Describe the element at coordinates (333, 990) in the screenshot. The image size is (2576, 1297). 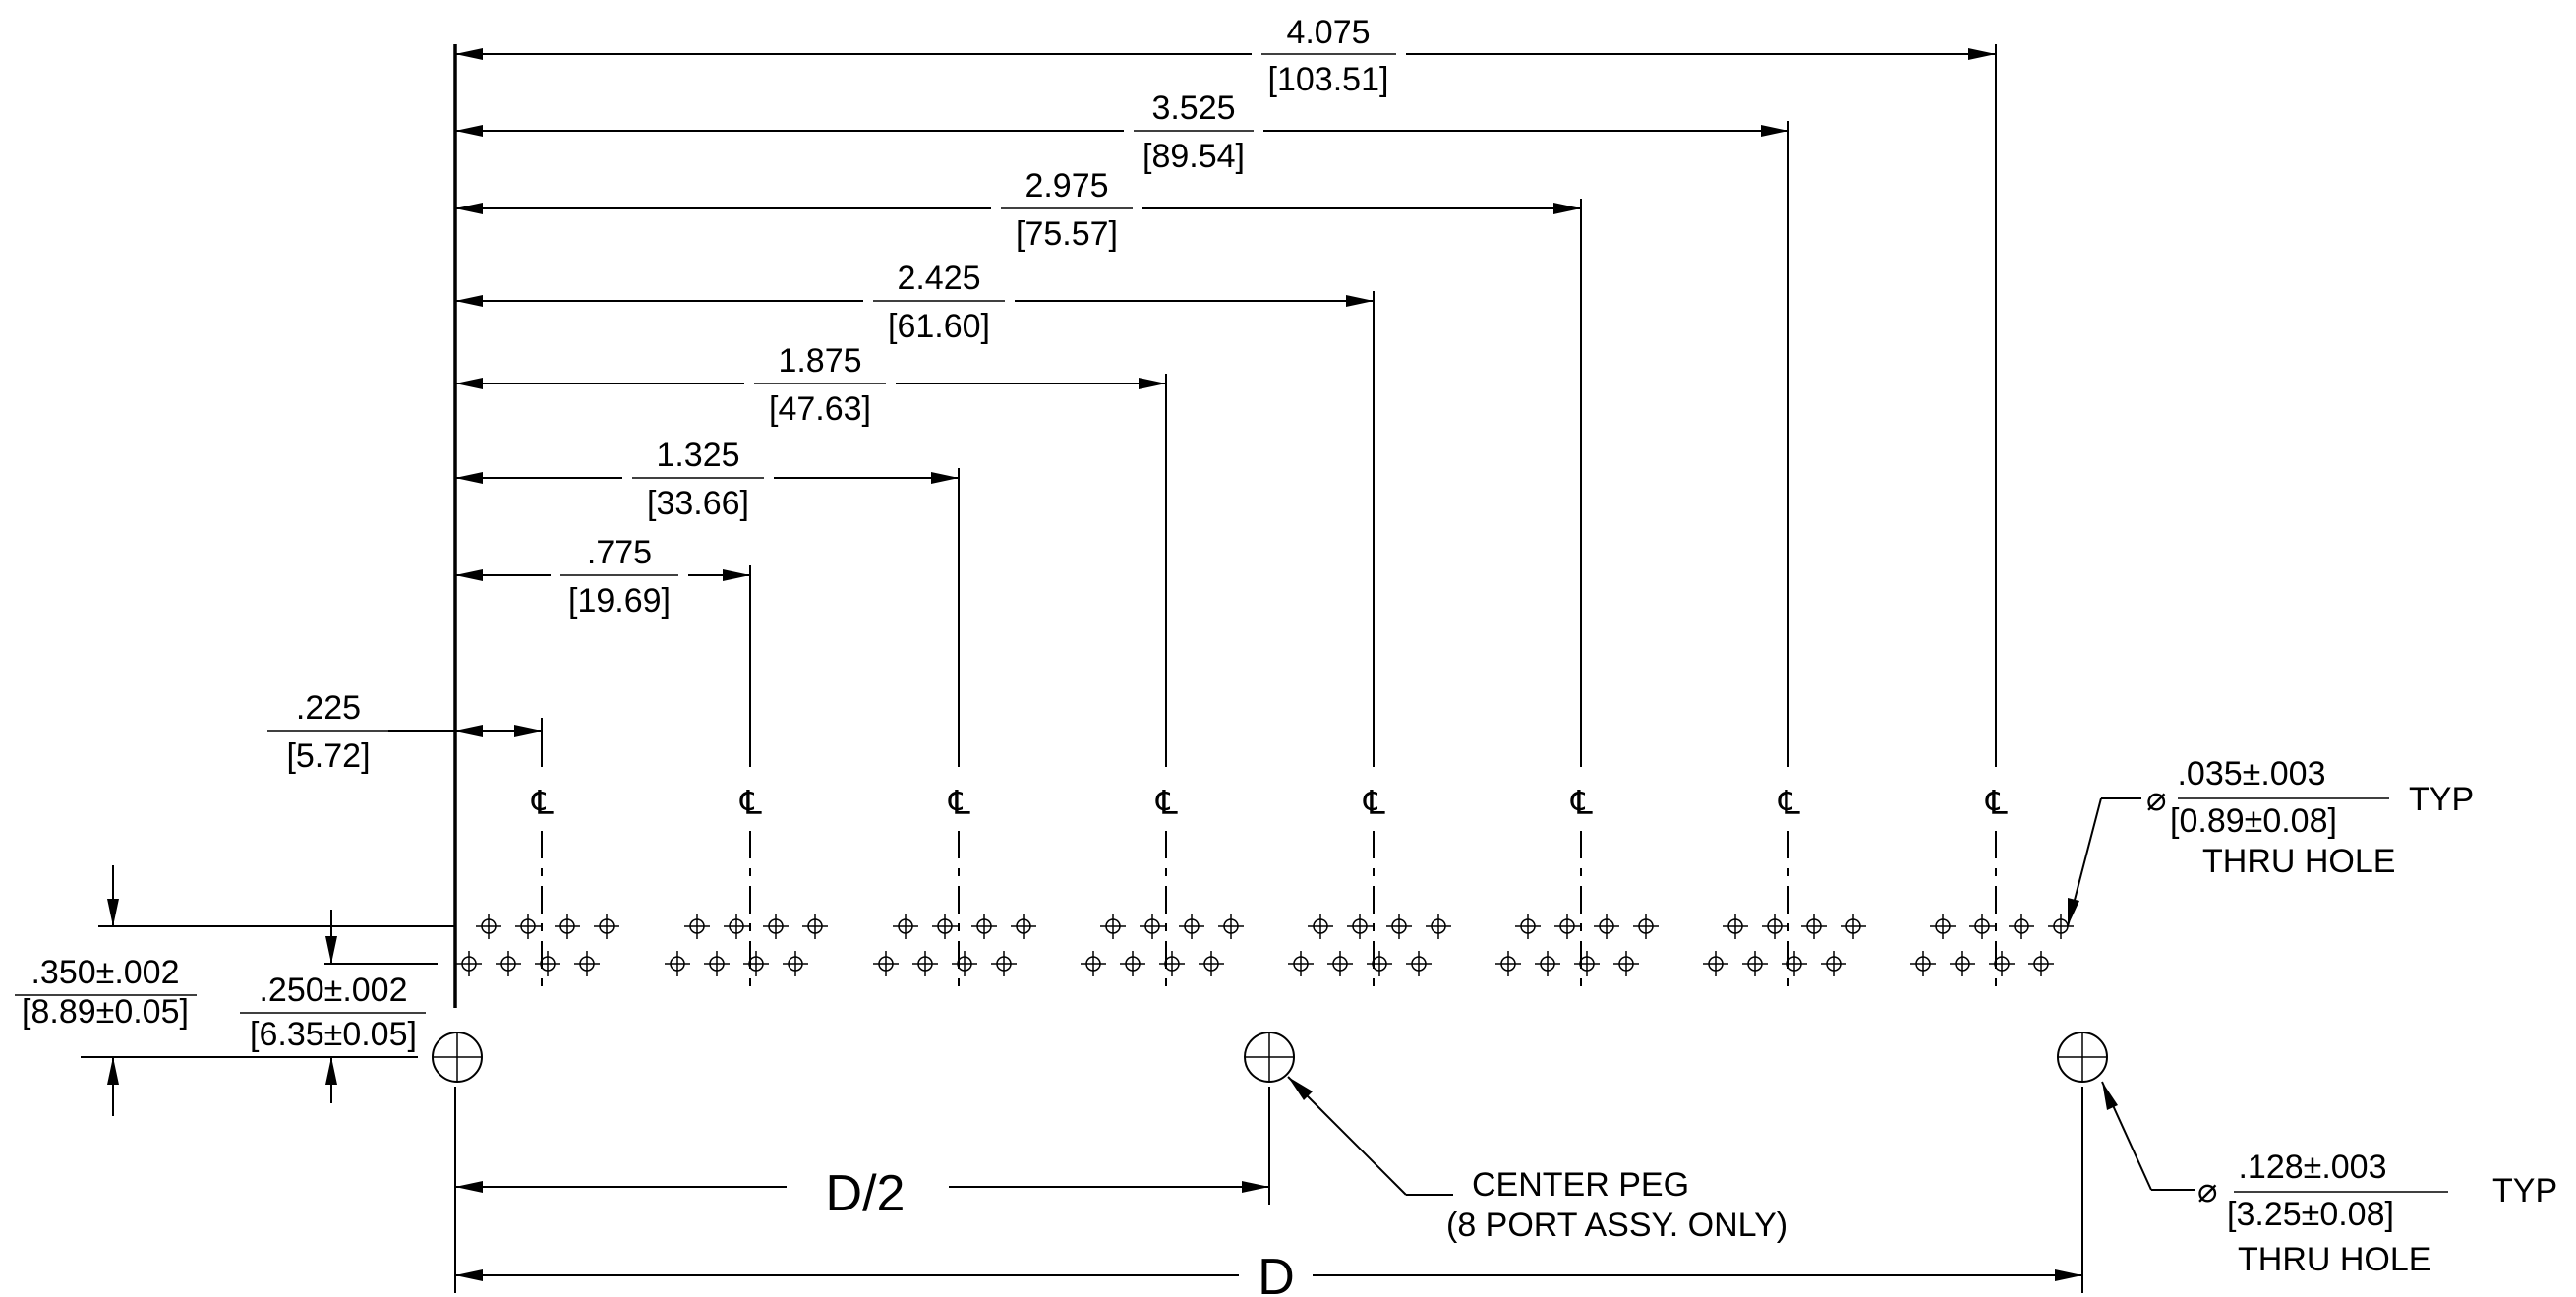
I see `dim-250-inch: .250±.002` at that location.